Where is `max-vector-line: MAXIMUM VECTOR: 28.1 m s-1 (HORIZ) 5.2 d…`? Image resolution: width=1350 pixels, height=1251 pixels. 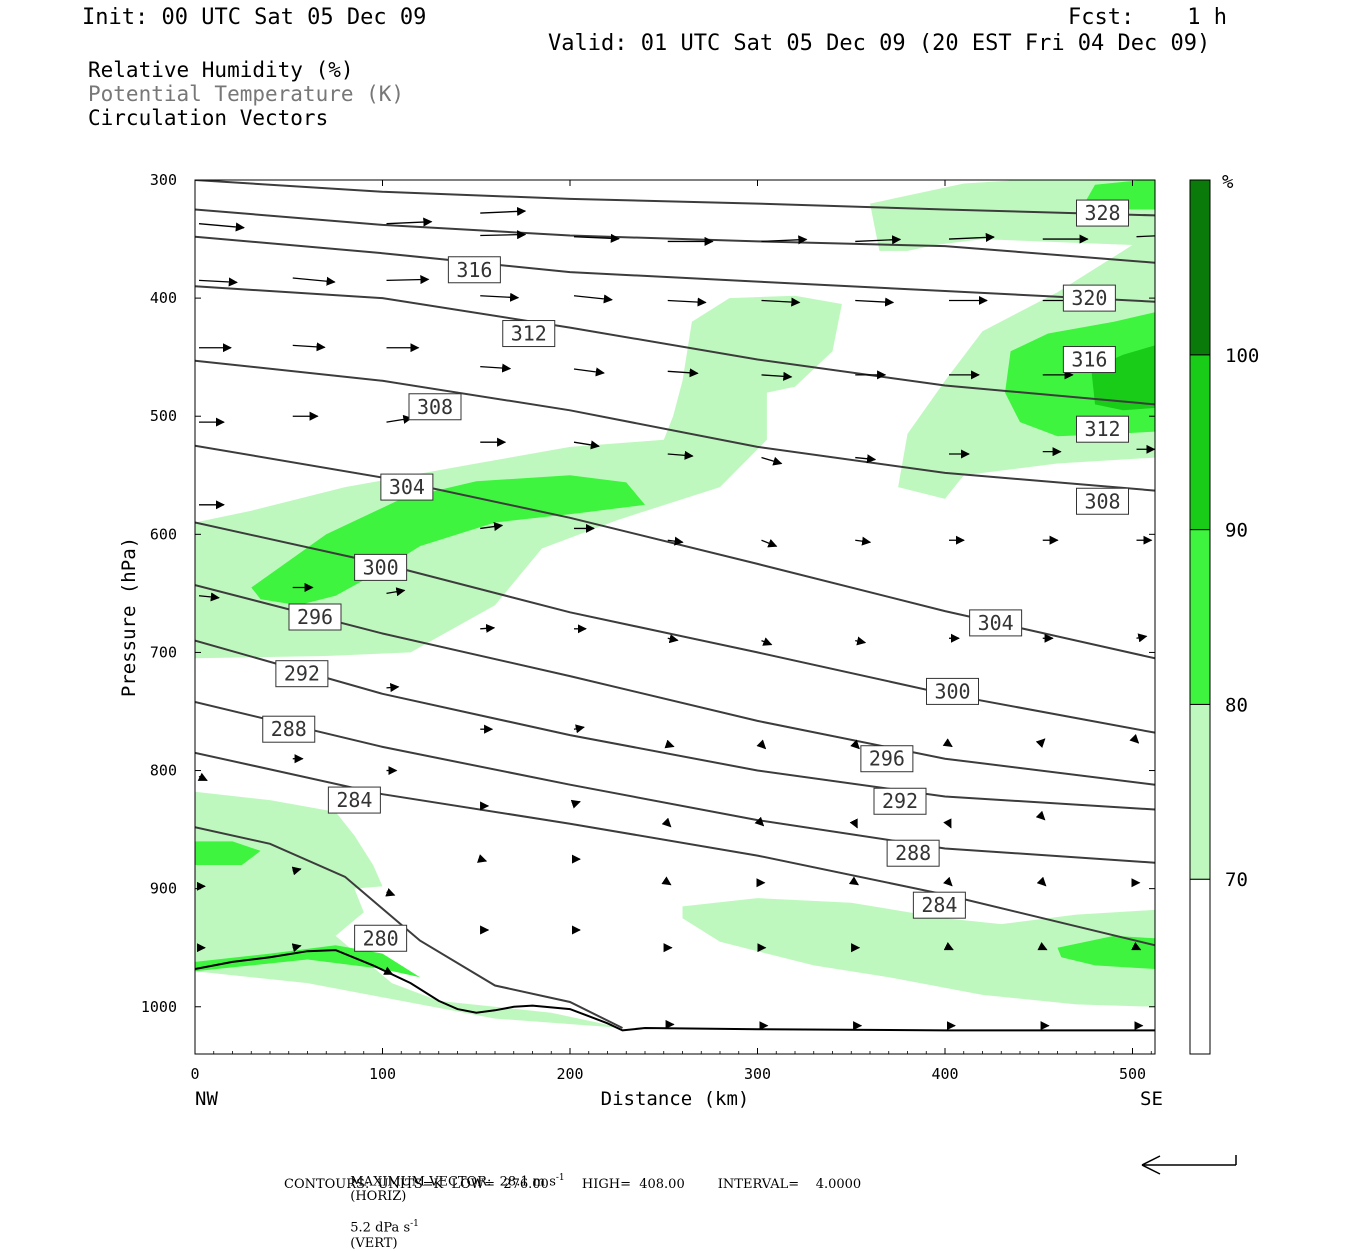 max-vector-line: MAXIMUM VECTOR: 28.1 m s-1 (HORIZ) 5.2 d… is located at coordinates (453, 1204).